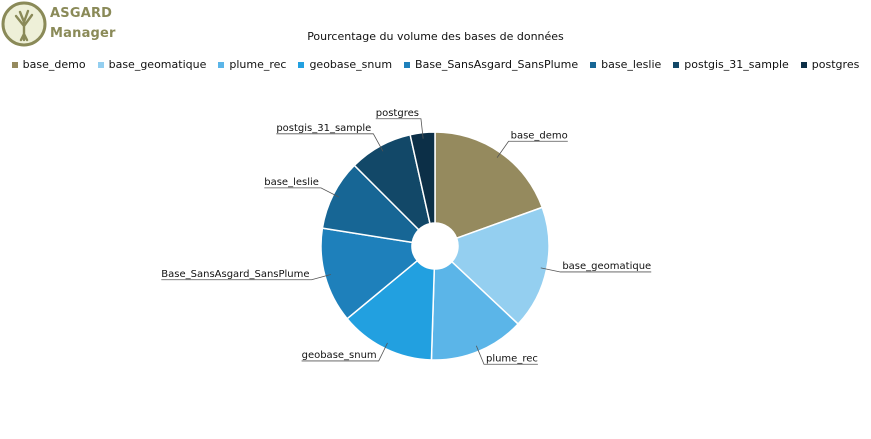  Describe the element at coordinates (606, 266) in the screenshot. I see `slice-label: base_geomatique` at that location.